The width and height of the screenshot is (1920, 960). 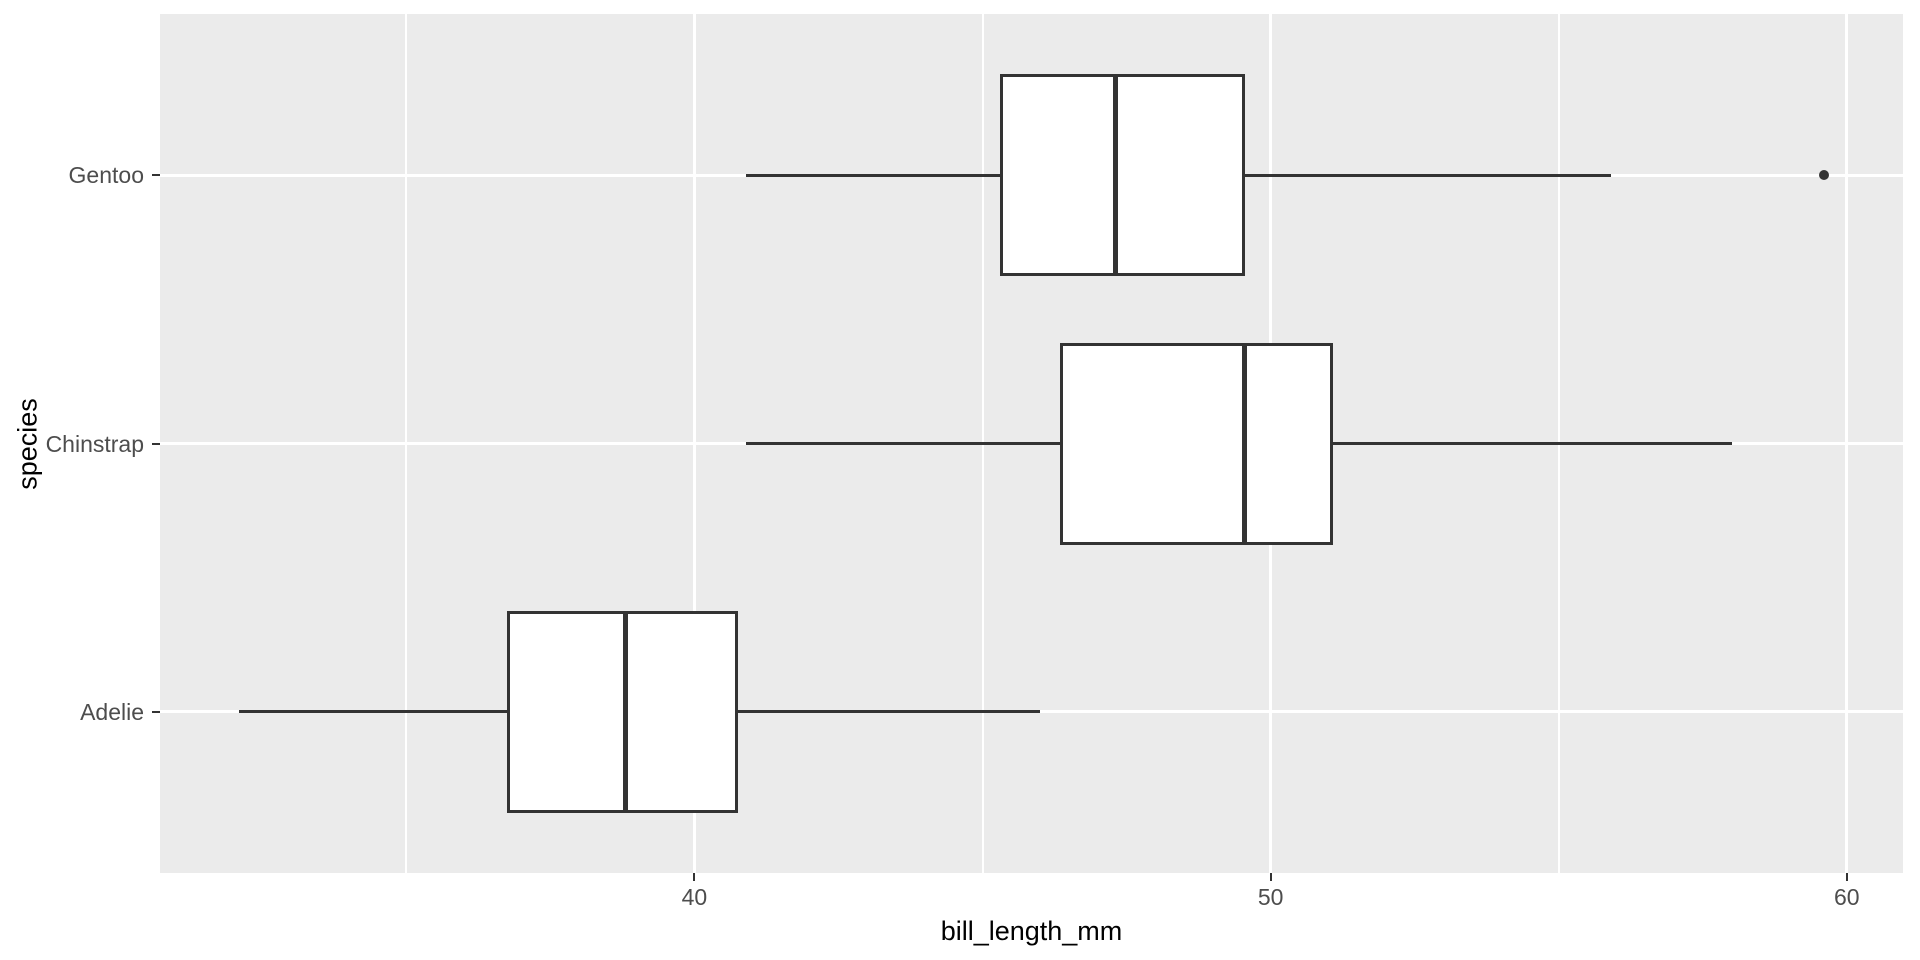 What do you see at coordinates (1115, 175) in the screenshot?
I see `median-line-gentoo` at bounding box center [1115, 175].